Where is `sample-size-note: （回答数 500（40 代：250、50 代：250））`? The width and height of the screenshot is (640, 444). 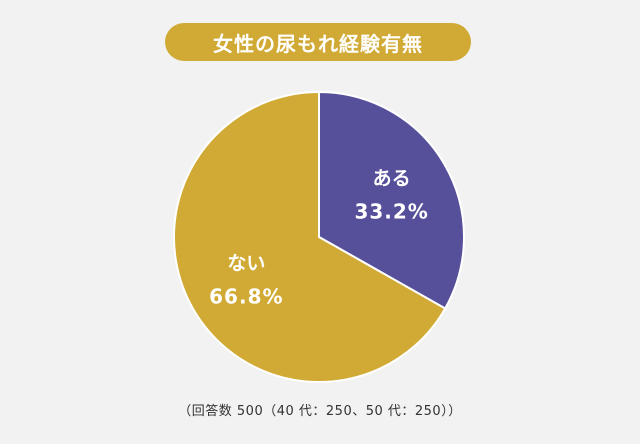
sample-size-note: （回答数 500（40 代：250、50 代：250）） is located at coordinates (320, 411).